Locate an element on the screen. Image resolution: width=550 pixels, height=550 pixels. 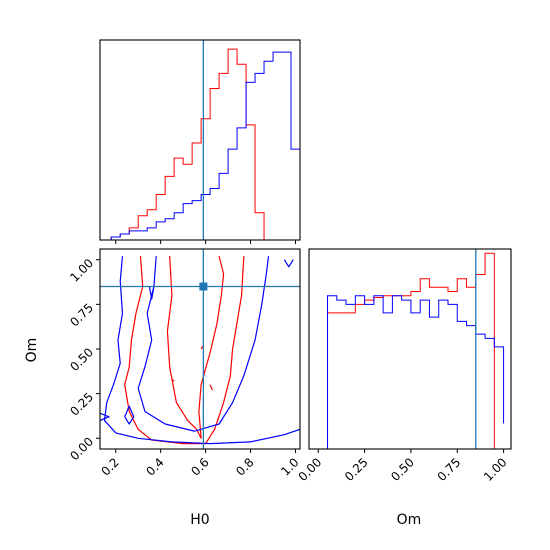
om-x-tick-label: 0.75 is located at coordinates (449, 469).